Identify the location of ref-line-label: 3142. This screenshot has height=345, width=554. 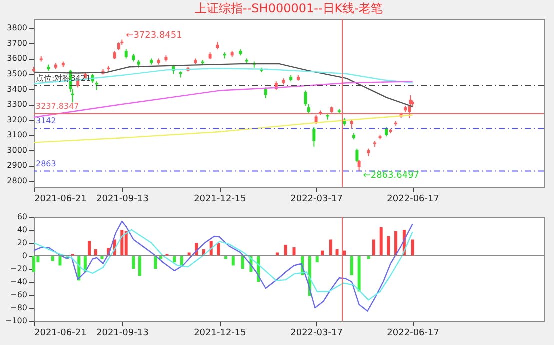
(46, 121).